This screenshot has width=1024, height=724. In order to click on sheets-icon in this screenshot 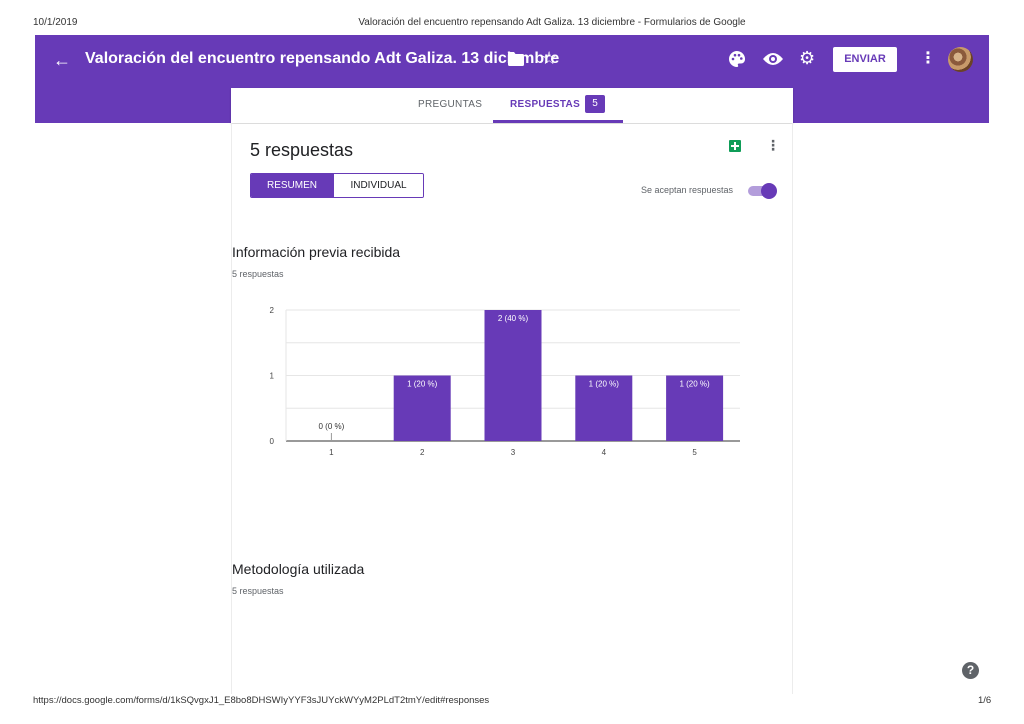, I will do `click(735, 146)`.